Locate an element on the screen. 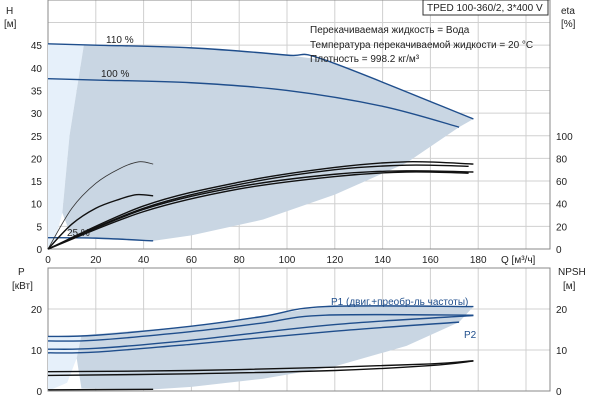  area-light-bottom is located at coordinates (65, 363).